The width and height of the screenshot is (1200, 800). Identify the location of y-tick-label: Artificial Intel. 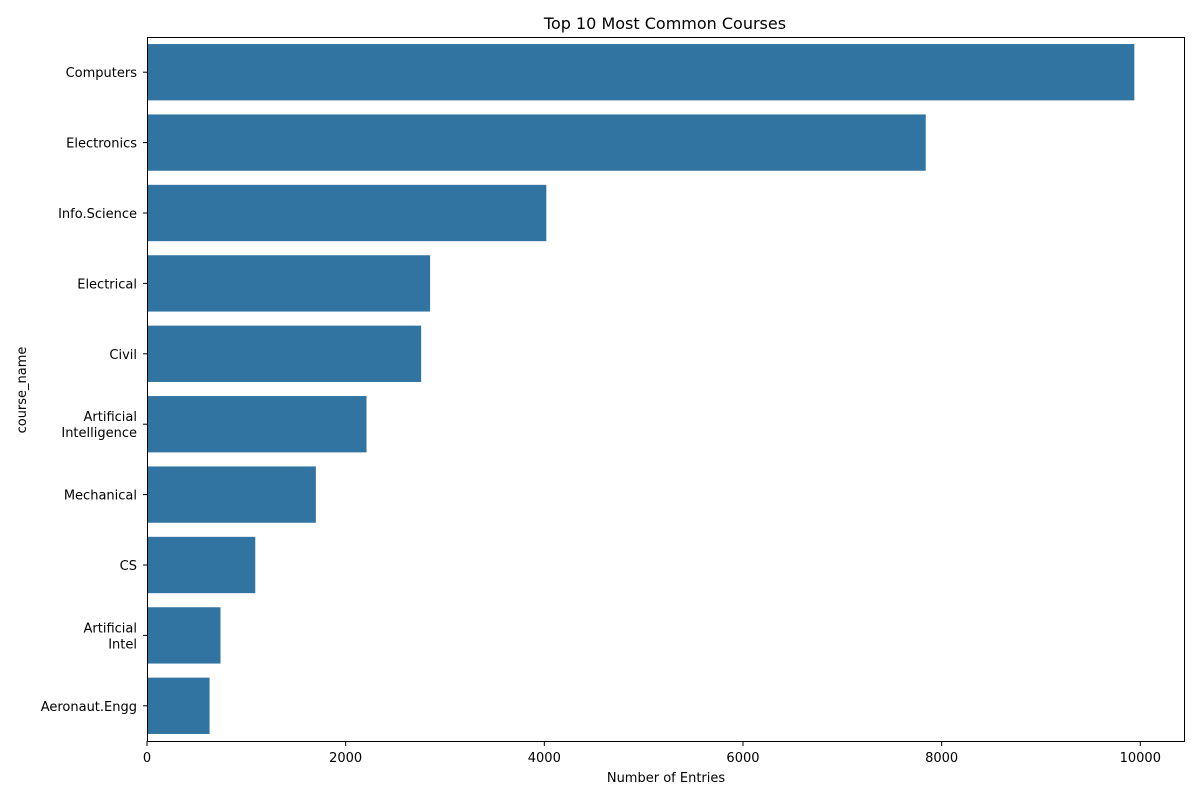
(110, 636).